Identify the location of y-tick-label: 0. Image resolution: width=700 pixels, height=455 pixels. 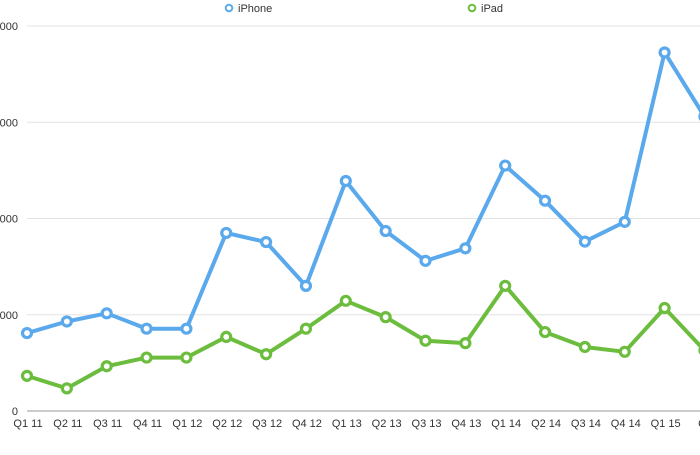
(15, 412).